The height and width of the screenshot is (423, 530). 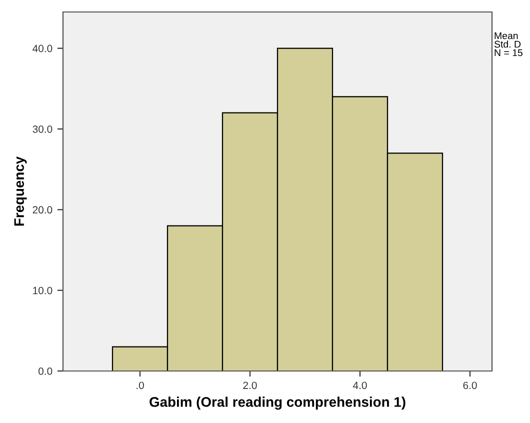 What do you see at coordinates (507, 44) in the screenshot?
I see `text: Std. D` at bounding box center [507, 44].